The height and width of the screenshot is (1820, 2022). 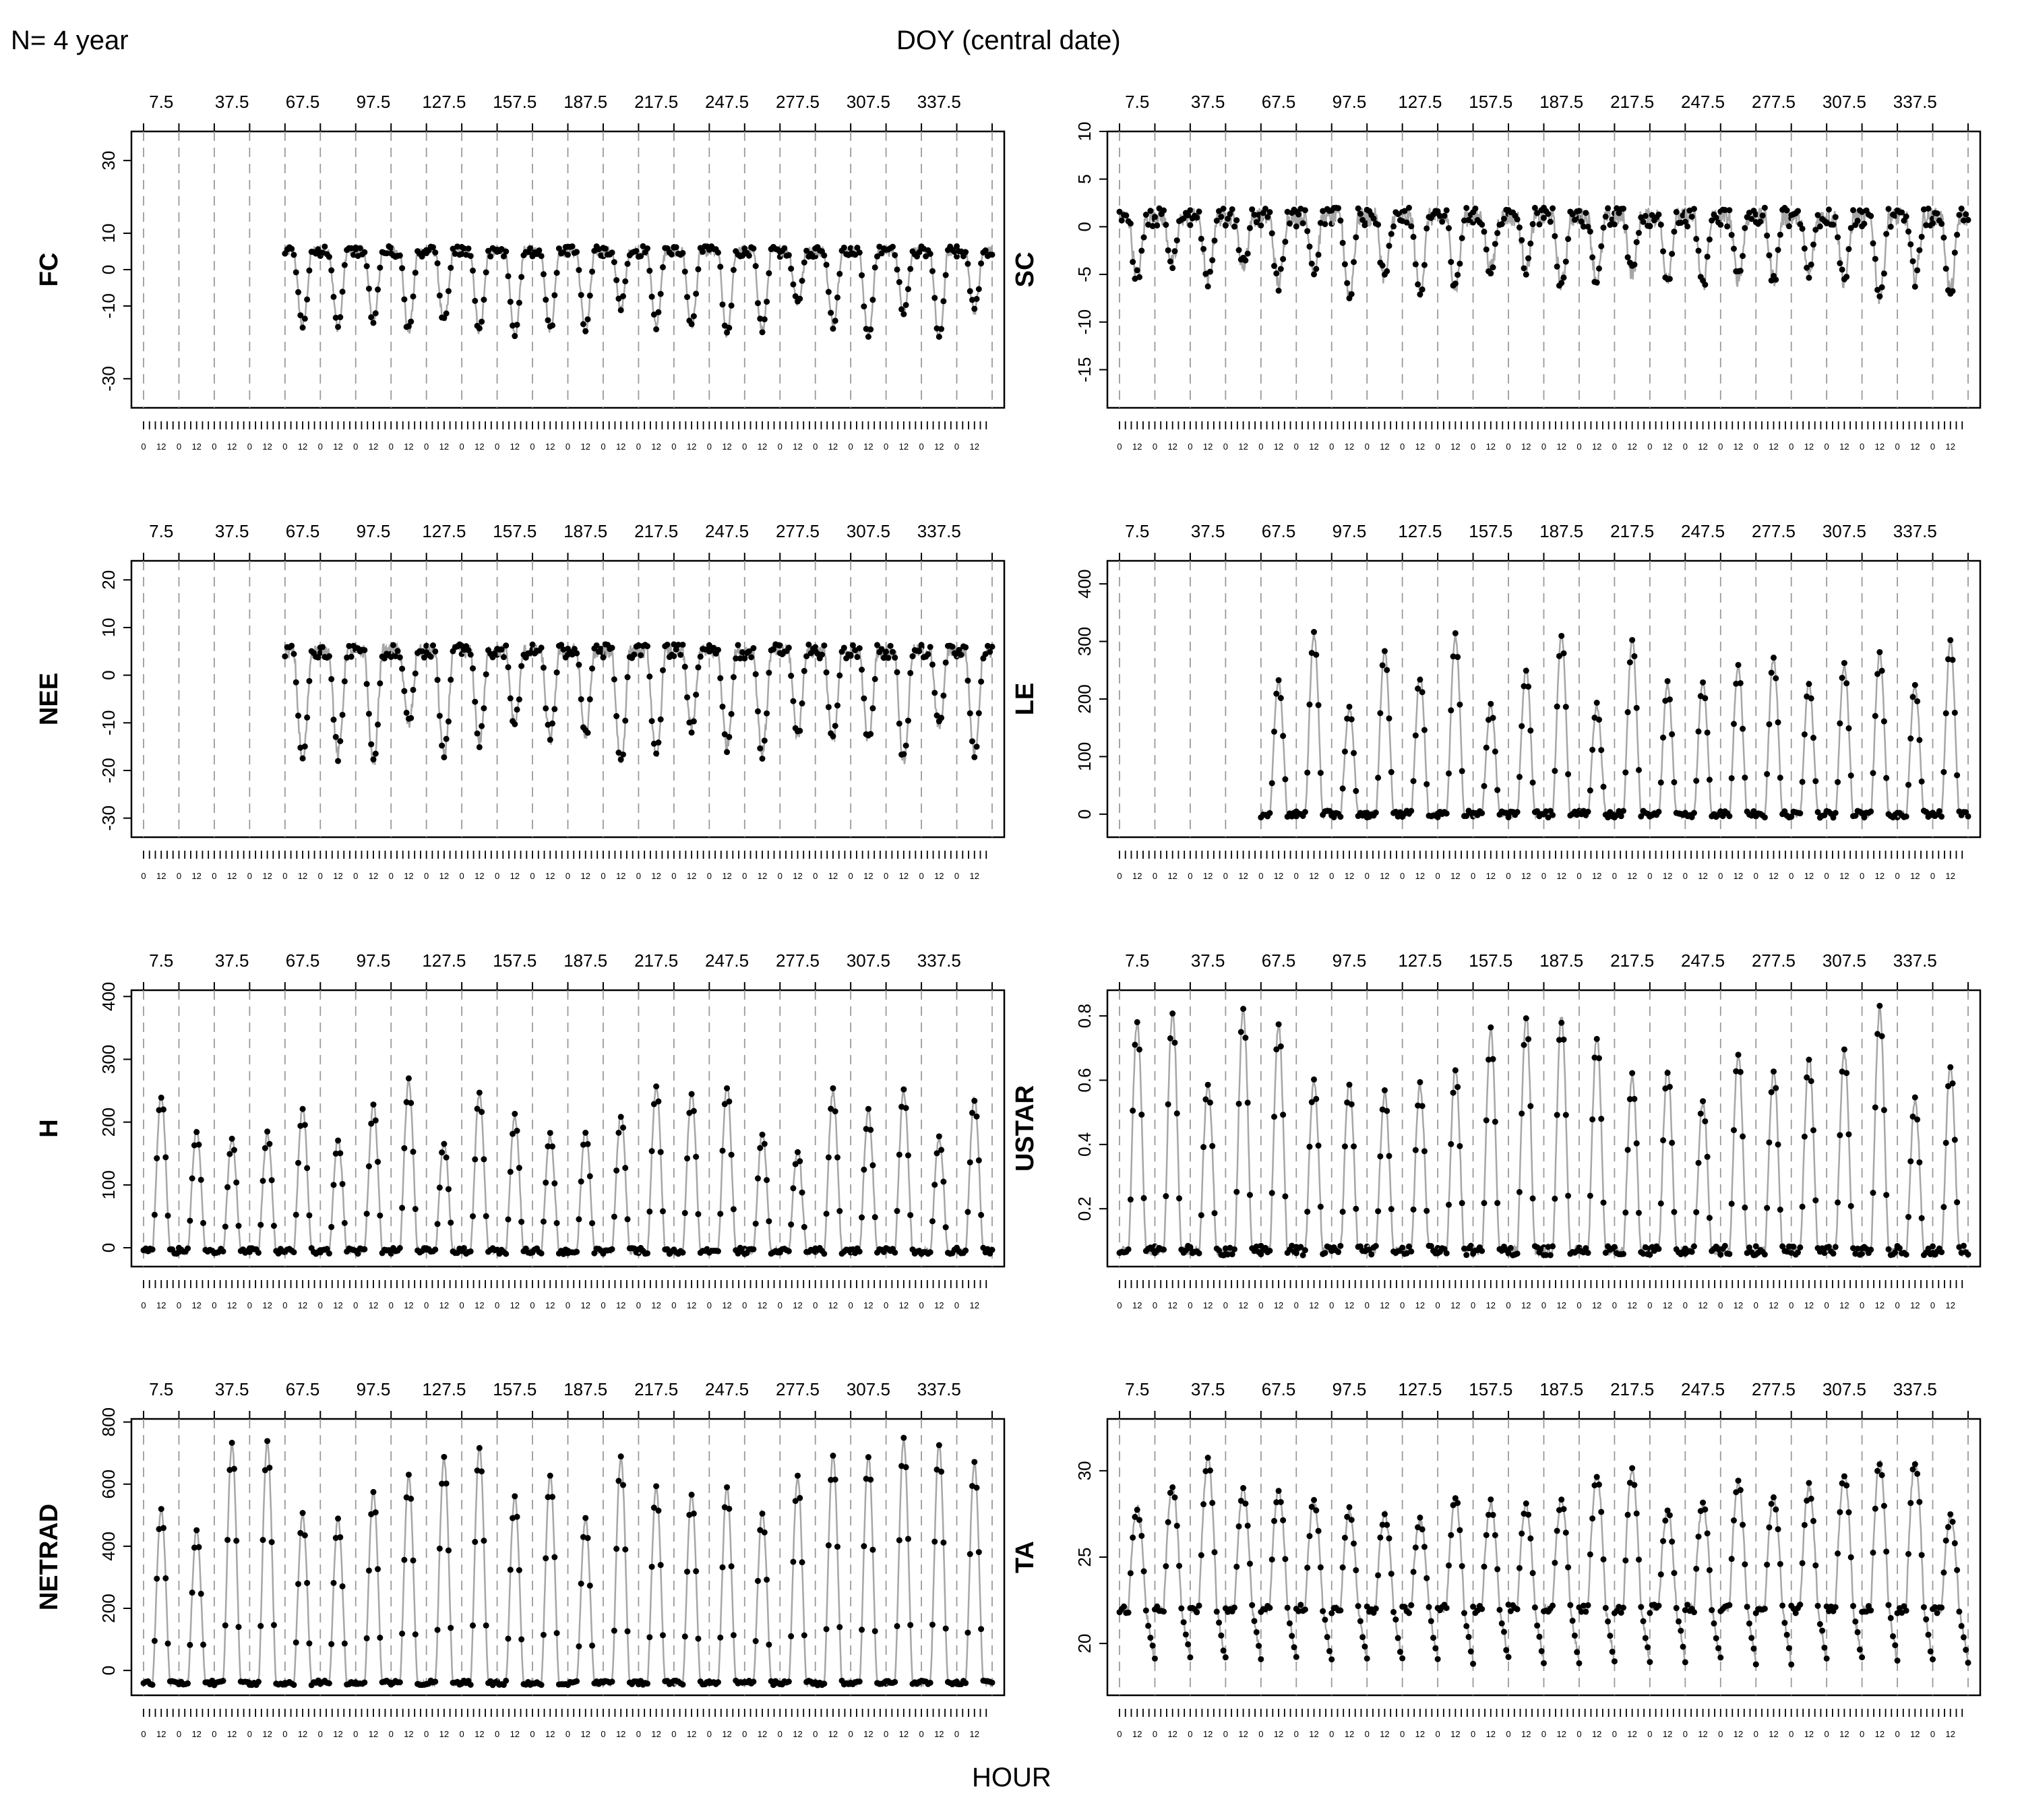 I want to click on top-tick-label: 7.5, so click(x=161, y=1389).